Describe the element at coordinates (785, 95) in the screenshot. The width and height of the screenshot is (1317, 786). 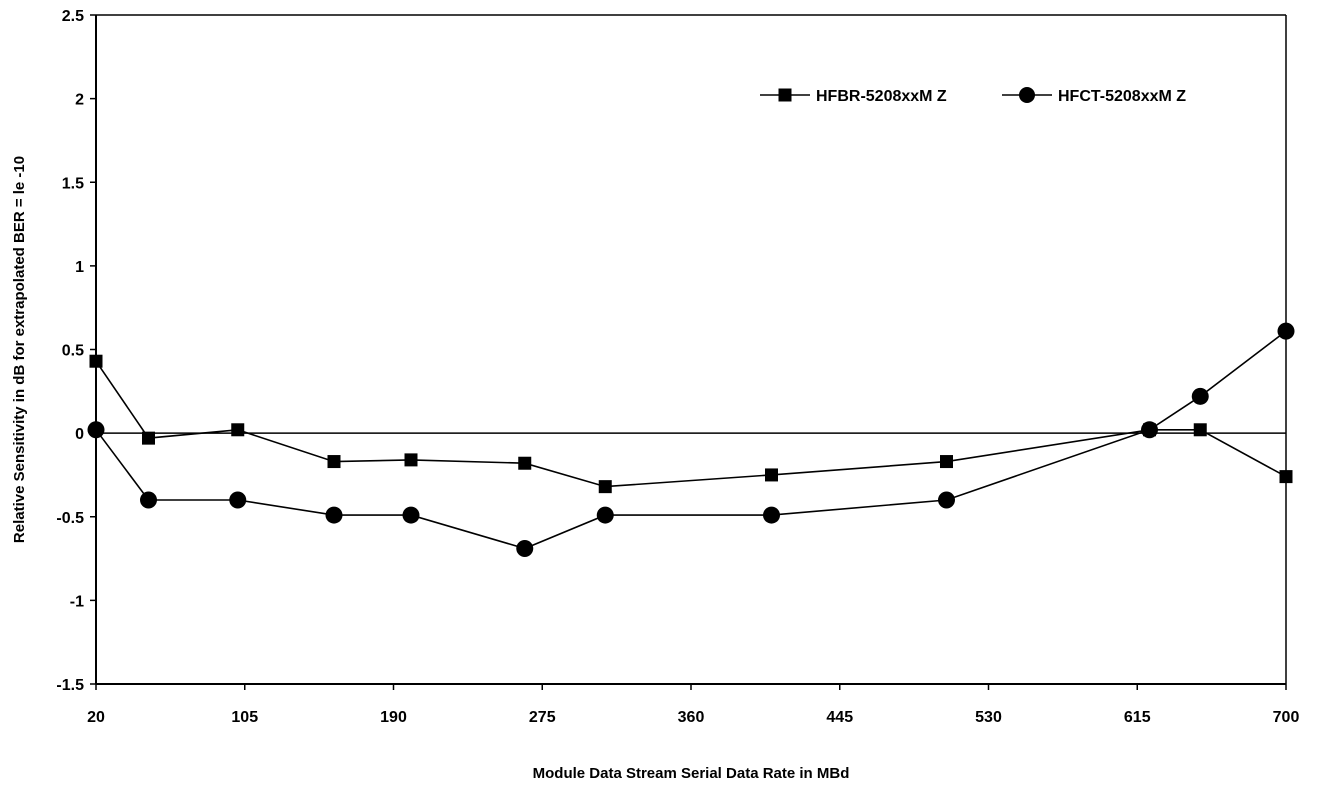
I see `legend-marker-square` at that location.